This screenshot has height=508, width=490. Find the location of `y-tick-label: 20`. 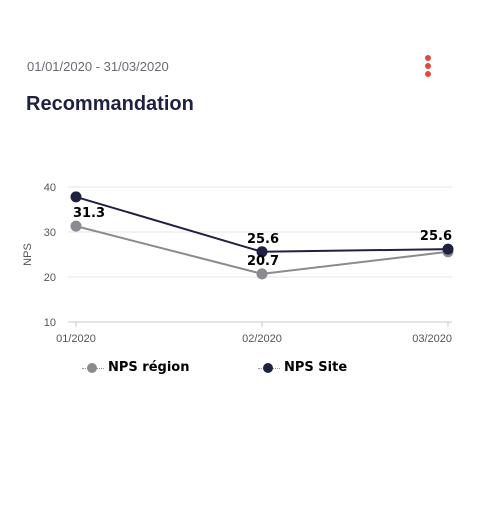

y-tick-label: 20 is located at coordinates (50, 278).